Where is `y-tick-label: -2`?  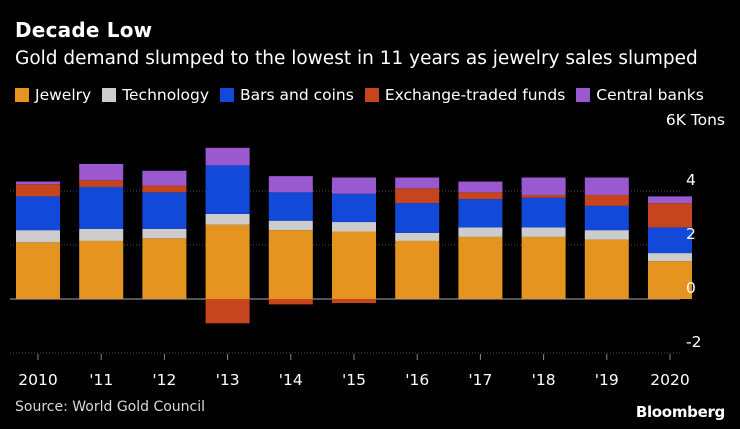 y-tick-label: -2 is located at coordinates (693, 342).